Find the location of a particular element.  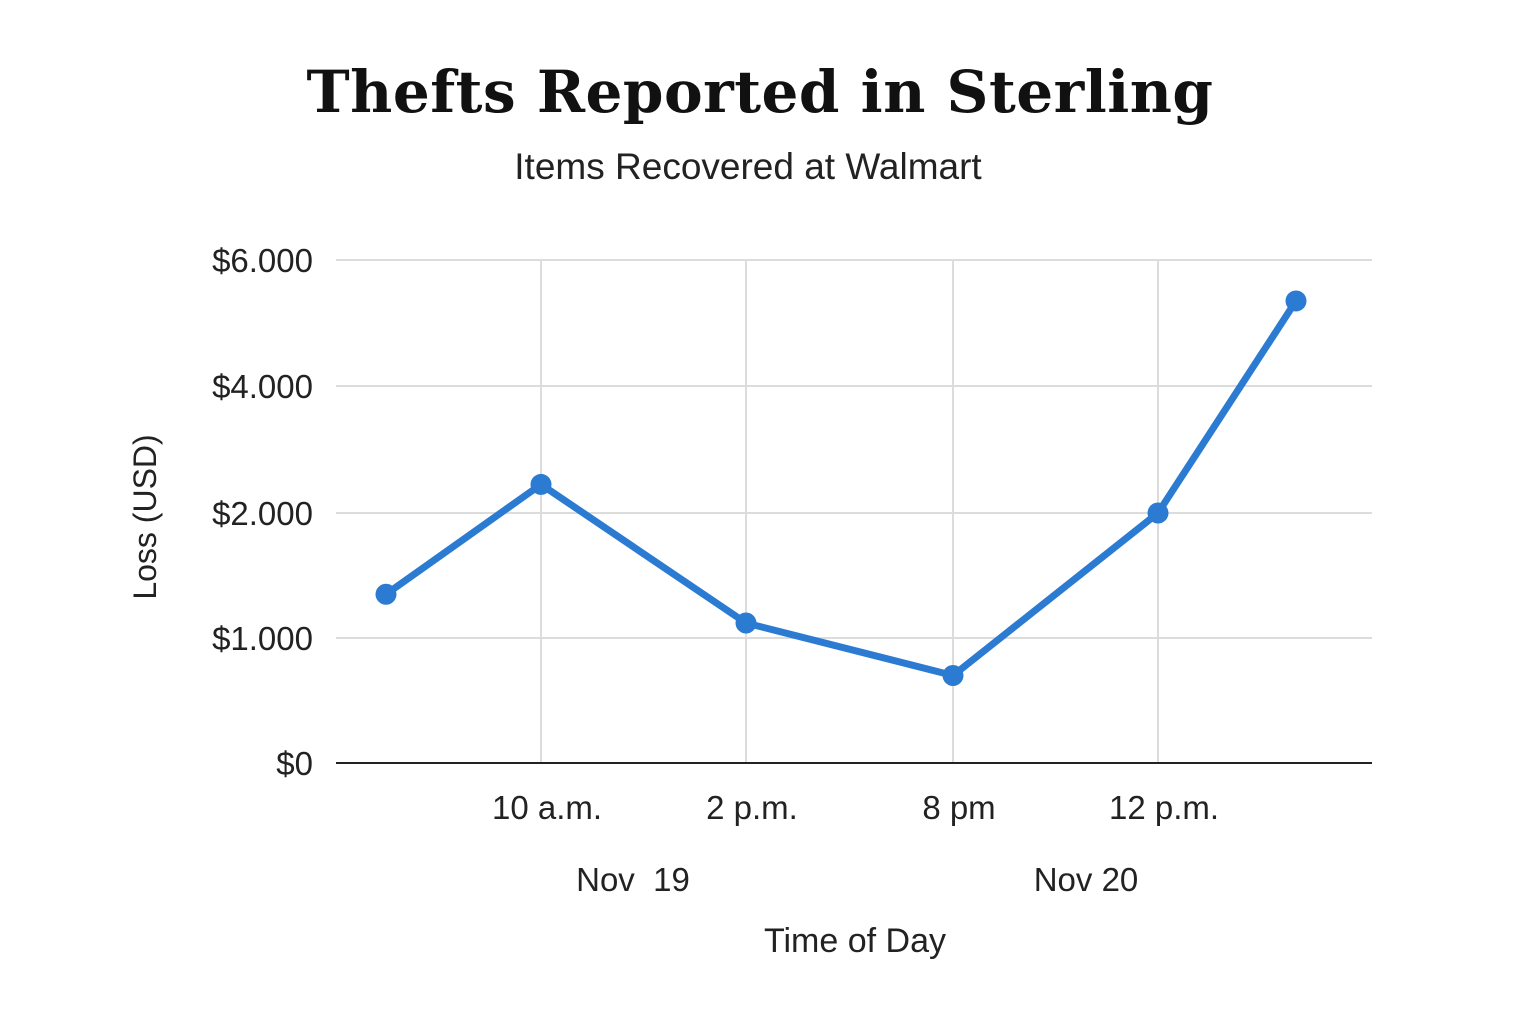

y-tick-label: $0 is located at coordinates (294, 763).